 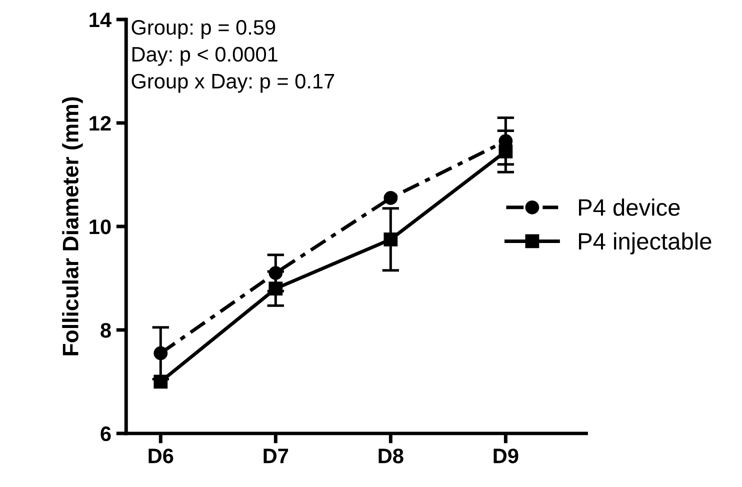 What do you see at coordinates (204, 29) in the screenshot?
I see `annotation: Group: p = 0.59` at bounding box center [204, 29].